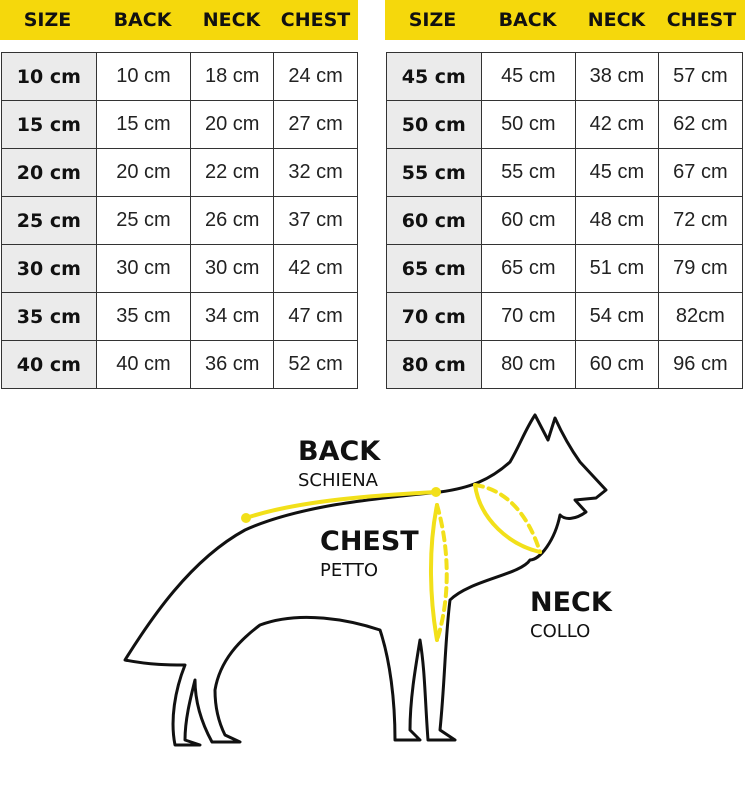 This screenshot has width=745, height=800. Describe the element at coordinates (434, 572) in the screenshot. I see `chest-measure-line` at that location.